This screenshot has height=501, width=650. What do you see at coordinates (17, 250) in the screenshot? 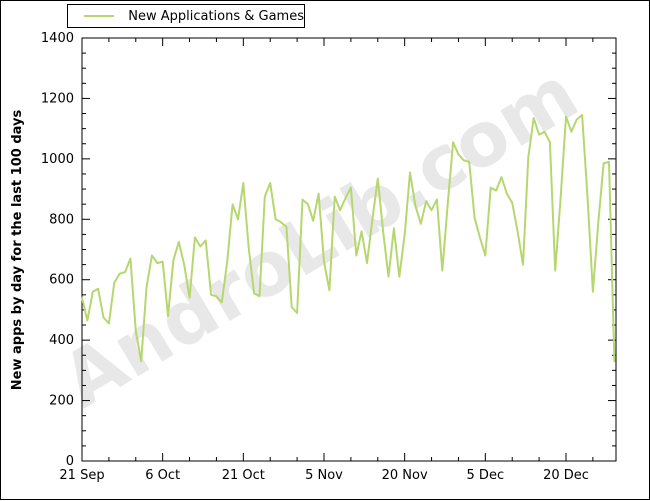
I see `y-axis-title: New apps by day for the last 100 days` at bounding box center [17, 250].